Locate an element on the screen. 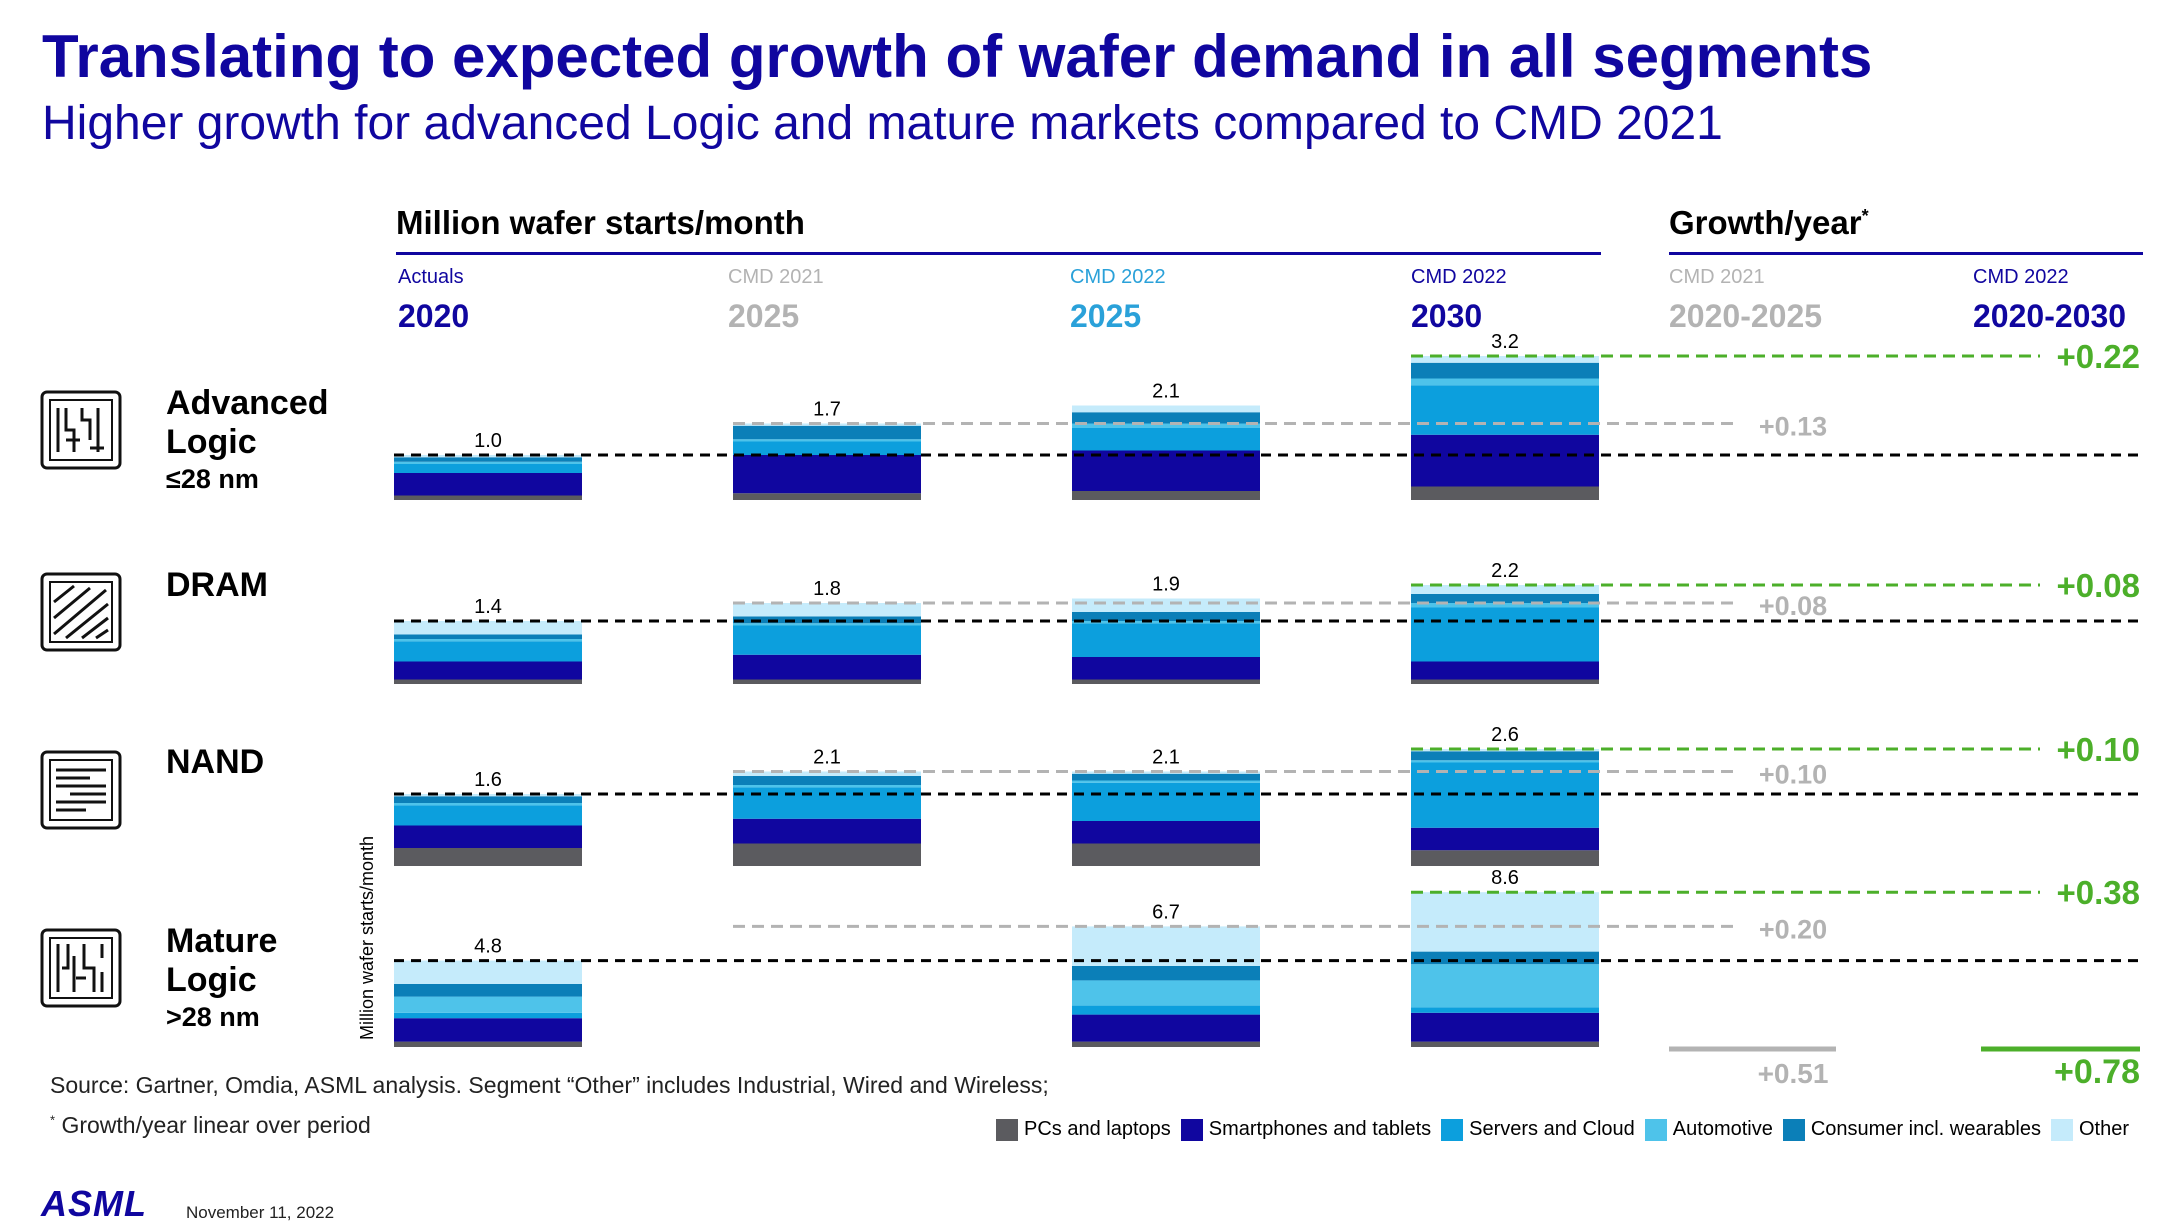 Image resolution: width=2159 pixels, height=1225 pixels. bar-3-2-other is located at coordinates (827, 773).